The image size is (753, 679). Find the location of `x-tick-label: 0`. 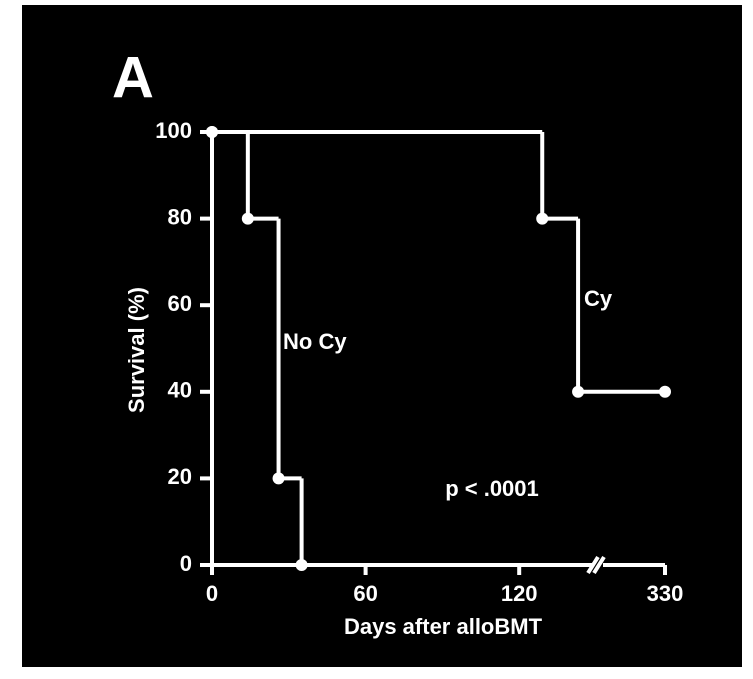

x-tick-label: 0 is located at coordinates (212, 593).